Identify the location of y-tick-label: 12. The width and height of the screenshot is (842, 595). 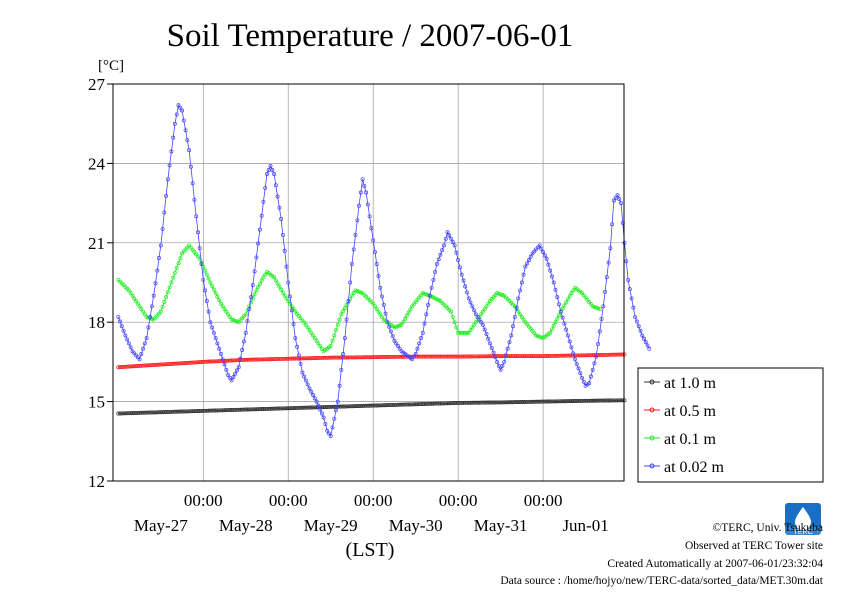
(96, 481).